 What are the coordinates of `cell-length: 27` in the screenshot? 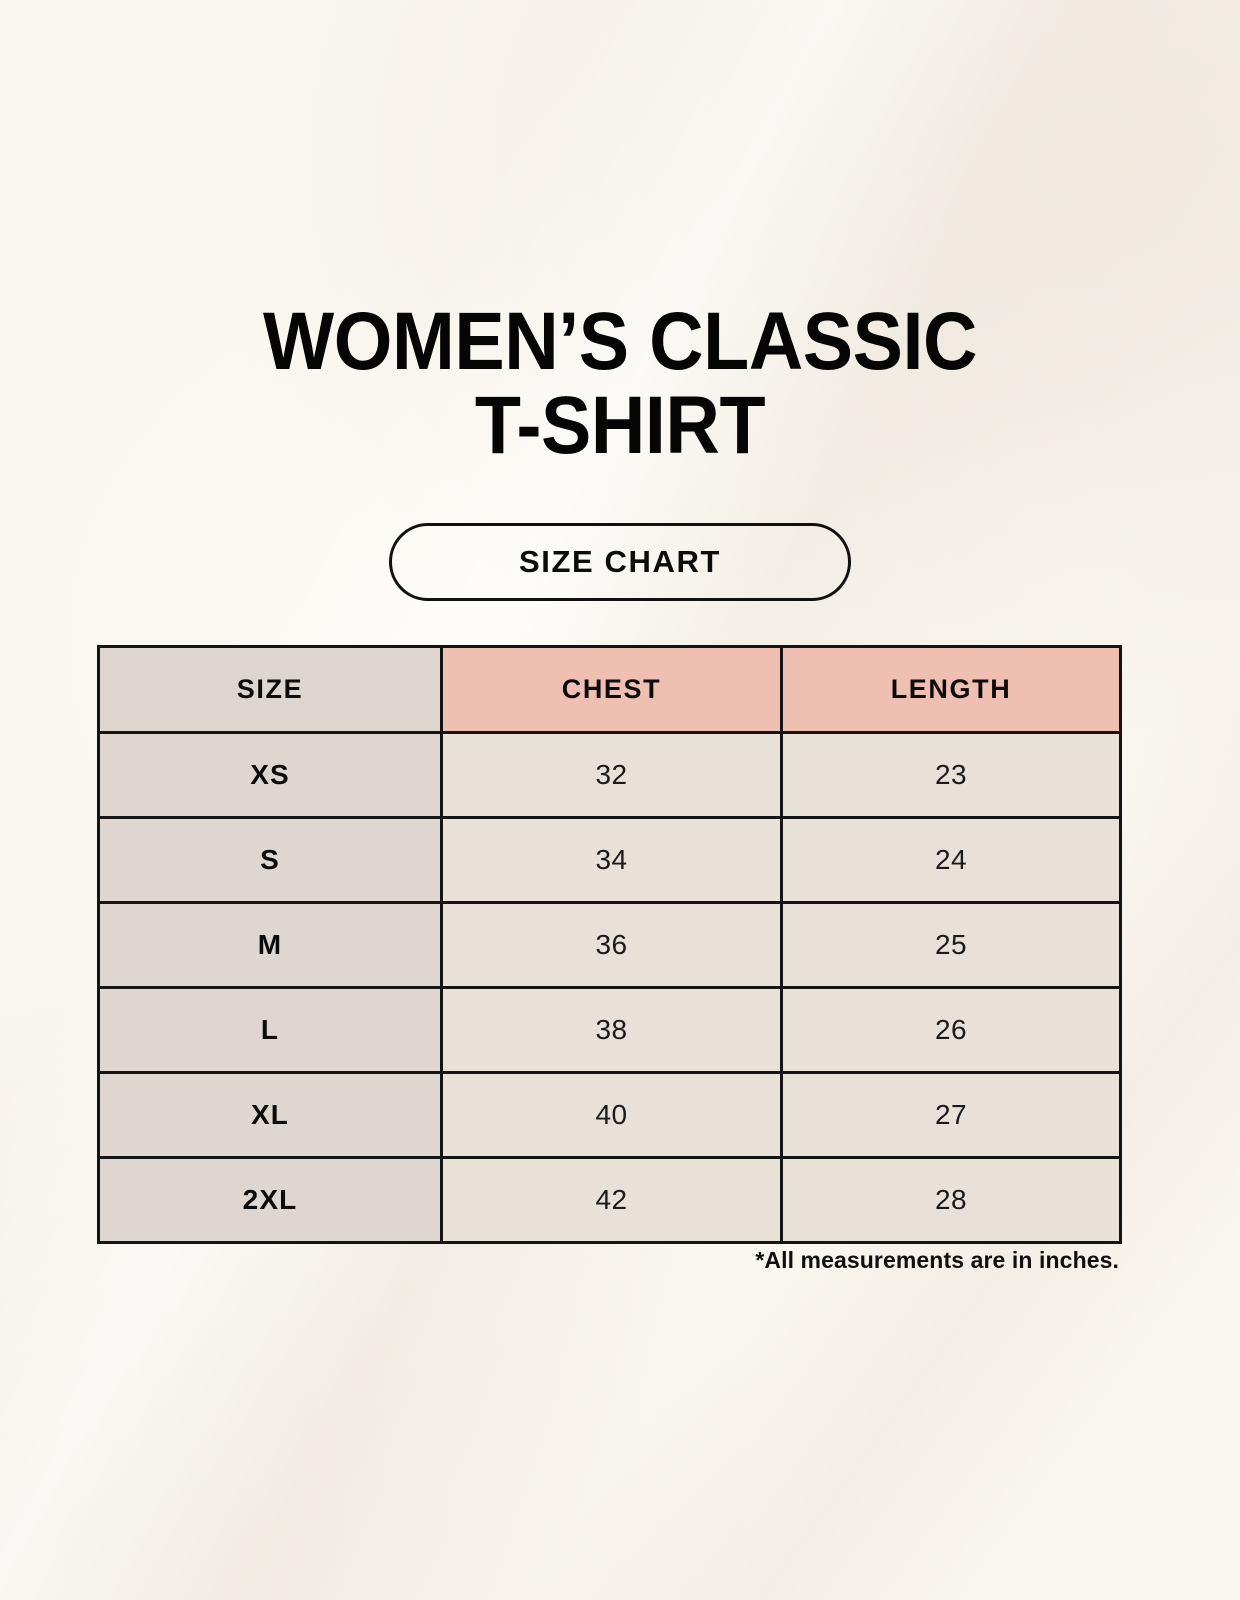 It's located at (951, 1115).